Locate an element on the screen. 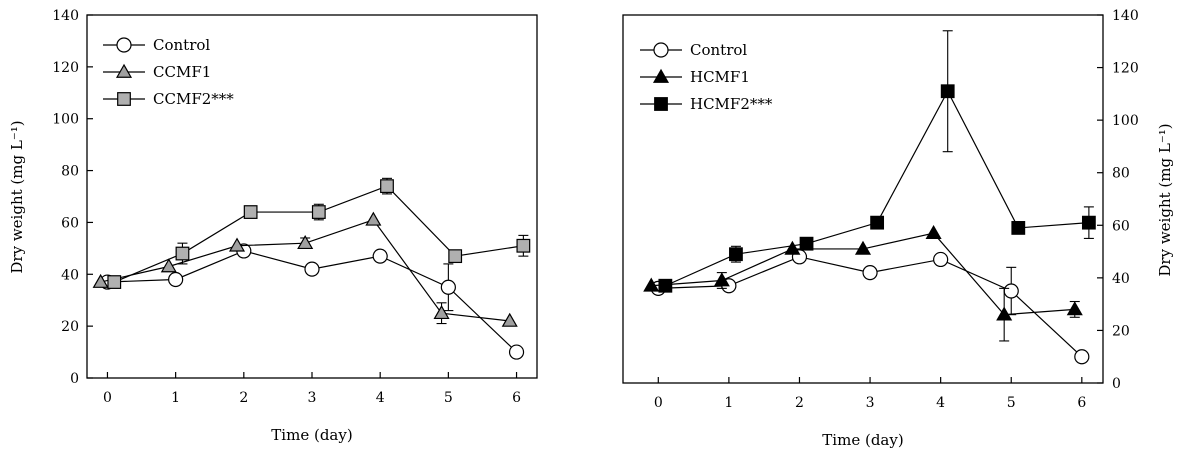 Image resolution: width=1184 pixels, height=454 pixels. right-x-tick-label: 6 is located at coordinates (1081, 403).